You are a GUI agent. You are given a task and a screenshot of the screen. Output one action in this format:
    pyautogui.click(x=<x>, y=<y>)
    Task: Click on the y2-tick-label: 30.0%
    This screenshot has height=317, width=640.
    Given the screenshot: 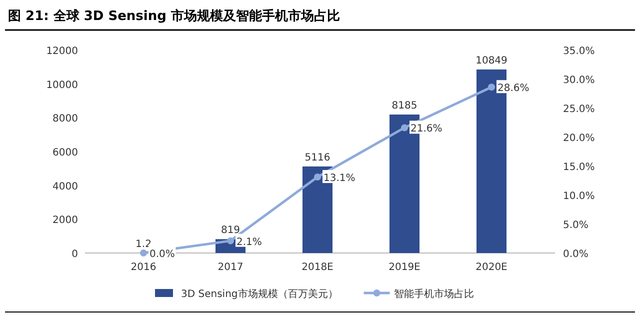 What is the action you would take?
    pyautogui.click(x=579, y=80)
    